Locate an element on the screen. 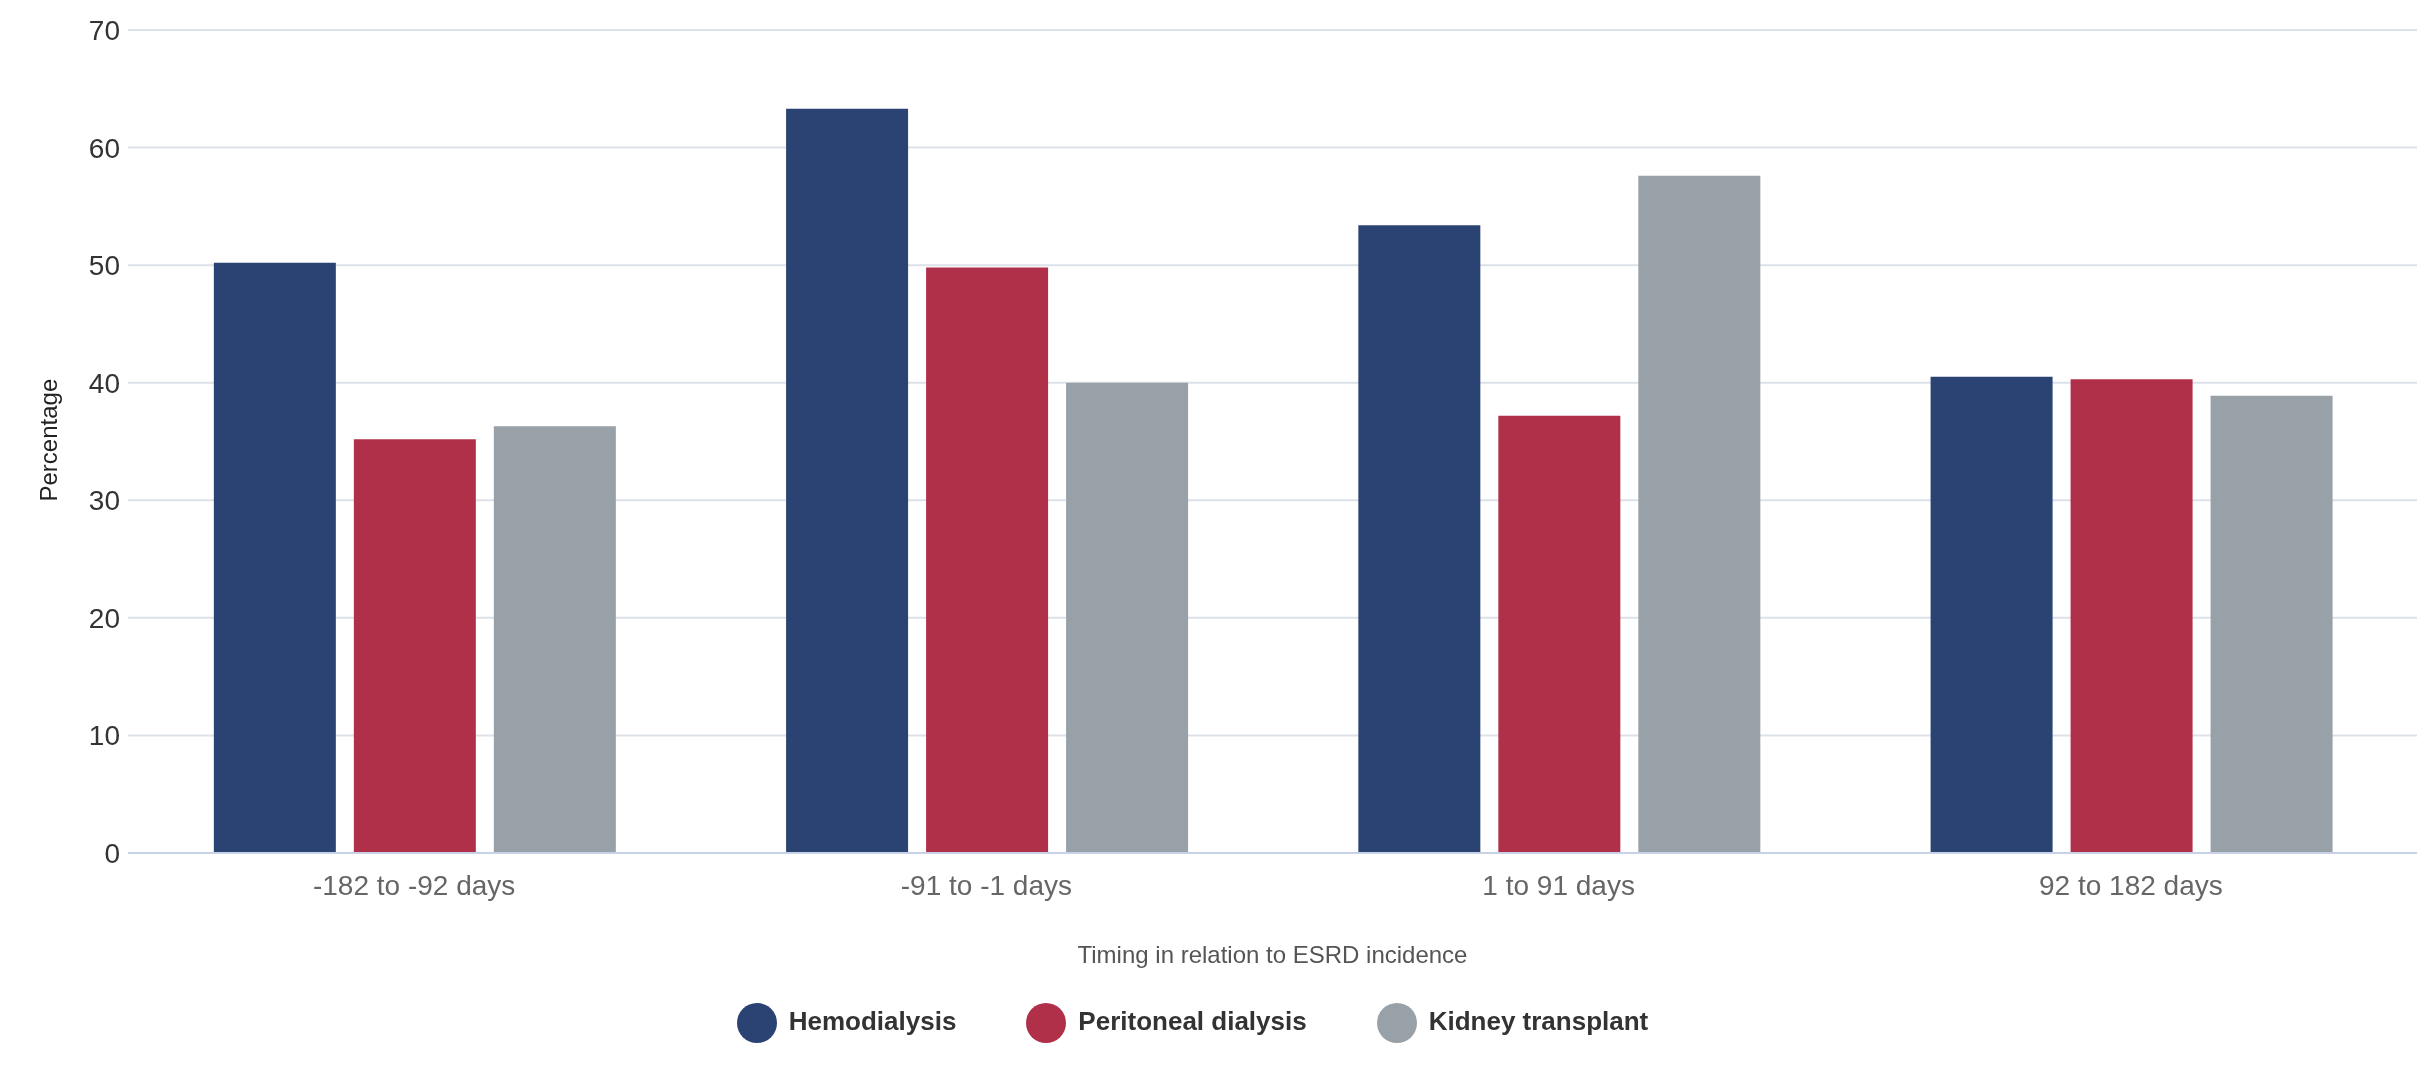  x-tick-label: -182 to -92 days is located at coordinates (414, 885).